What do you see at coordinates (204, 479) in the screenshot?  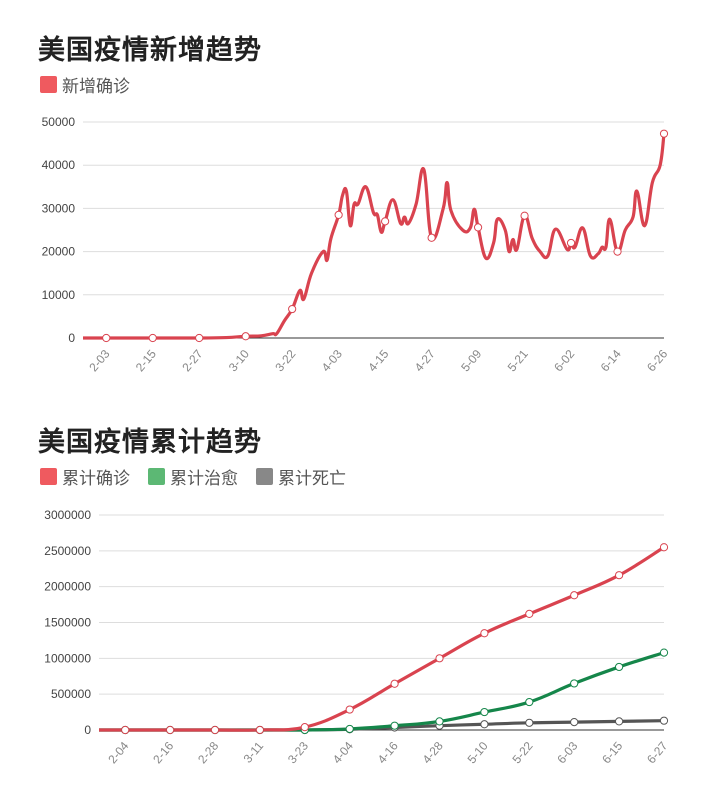 I see `legend-label: 累计治愈` at bounding box center [204, 479].